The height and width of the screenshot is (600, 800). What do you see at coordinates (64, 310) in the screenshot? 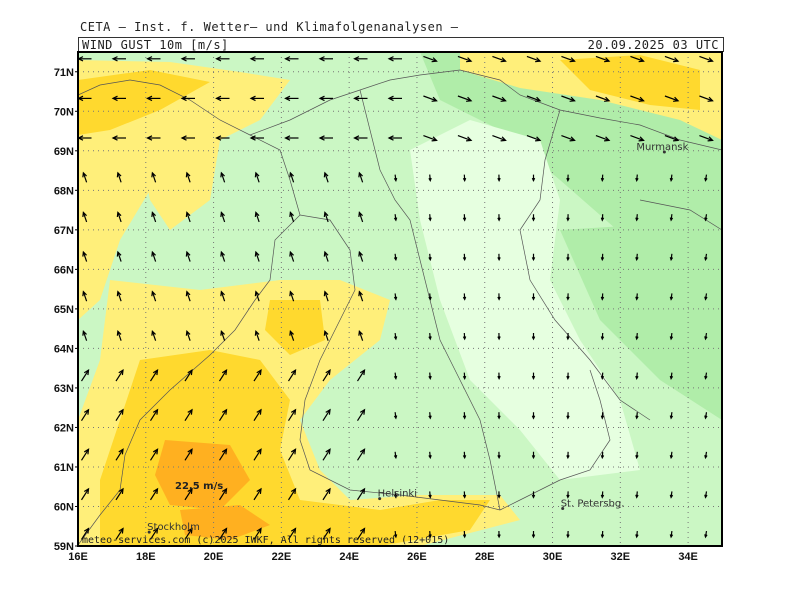
I see `lat-tick-label: 65N` at bounding box center [64, 310].